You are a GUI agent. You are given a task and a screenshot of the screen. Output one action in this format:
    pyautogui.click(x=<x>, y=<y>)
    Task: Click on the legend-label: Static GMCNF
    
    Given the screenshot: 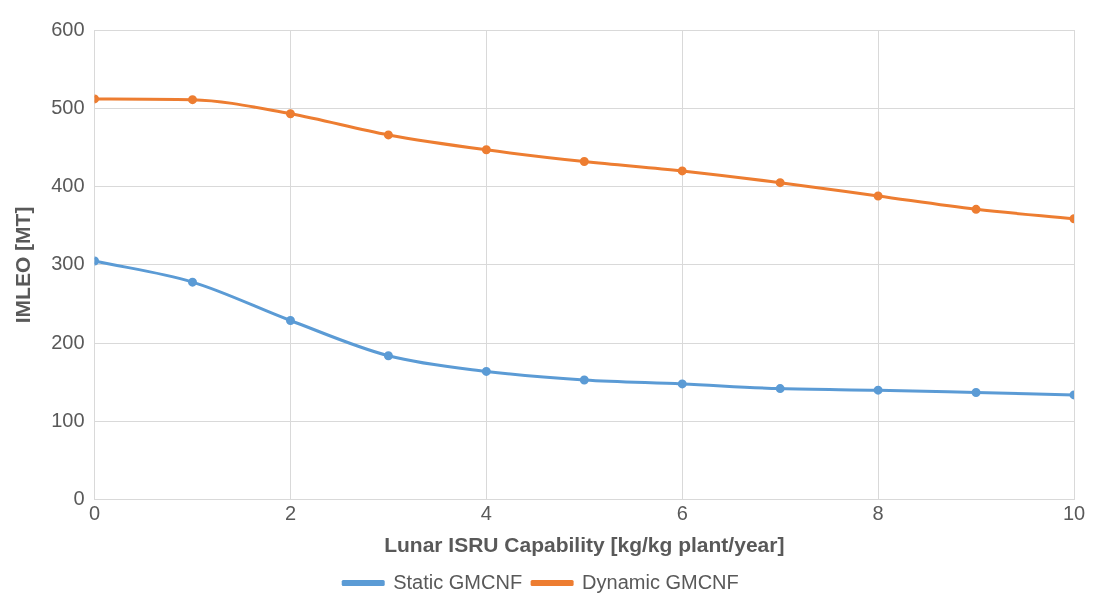 What is the action you would take?
    pyautogui.click(x=458, y=581)
    